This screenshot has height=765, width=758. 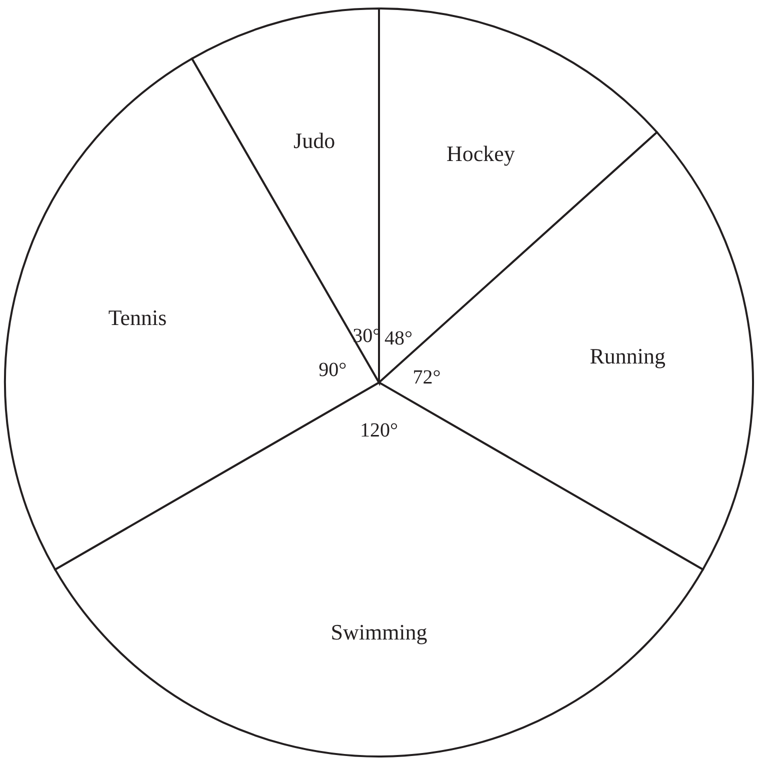 What do you see at coordinates (379, 431) in the screenshot?
I see `data-label: 120°` at bounding box center [379, 431].